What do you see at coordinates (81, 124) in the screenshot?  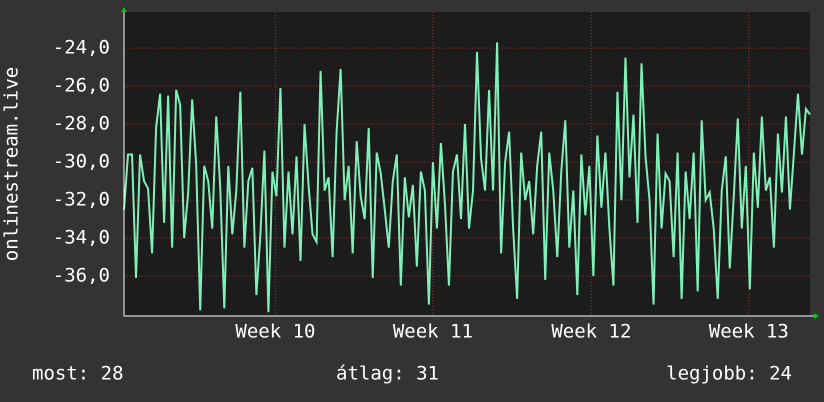 I see `y-tick-label: -28,0` at bounding box center [81, 124].